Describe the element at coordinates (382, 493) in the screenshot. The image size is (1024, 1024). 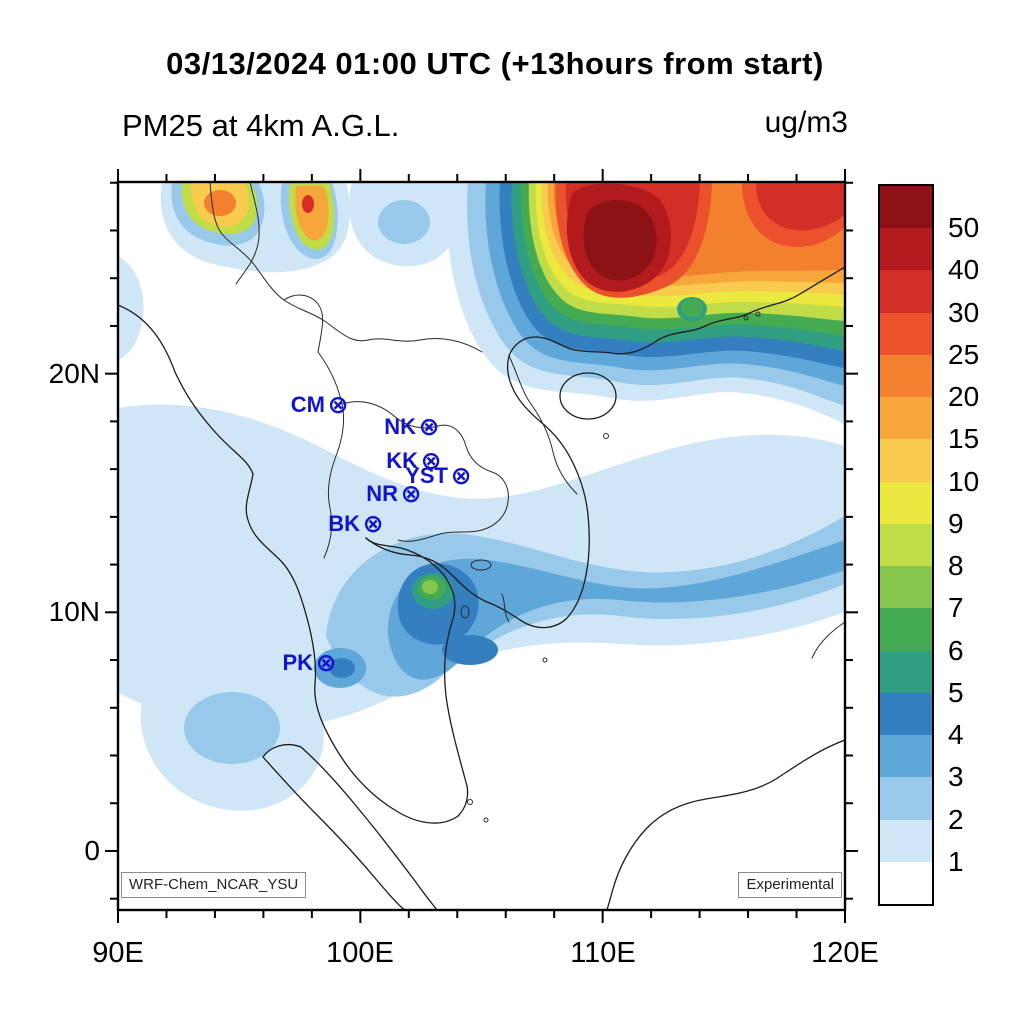
I see `station-label: NR` at that location.